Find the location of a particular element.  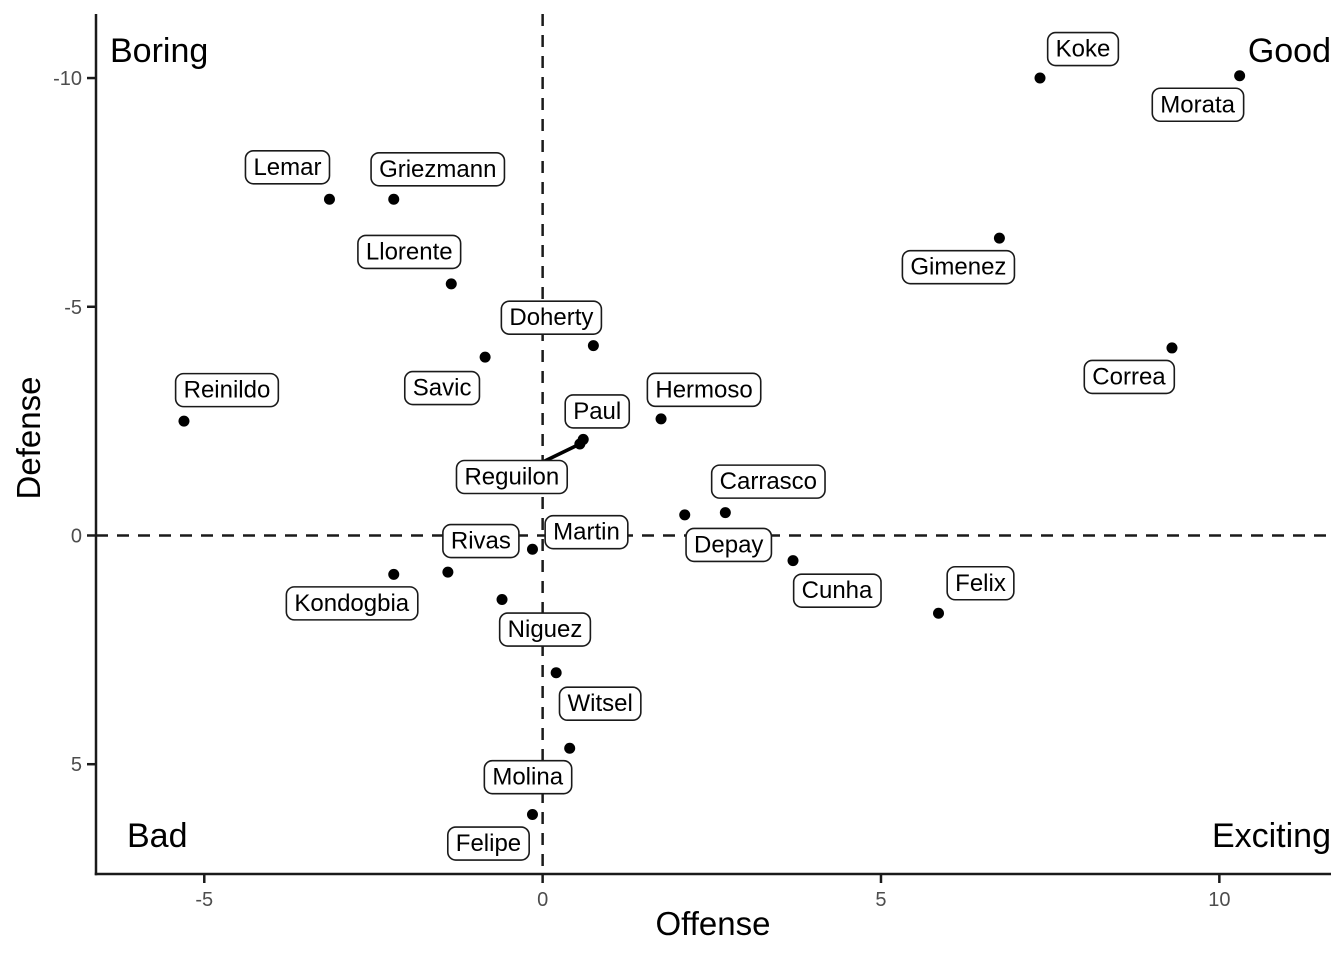

player-label-text-reinildo: Reinildo is located at coordinates (227, 390).